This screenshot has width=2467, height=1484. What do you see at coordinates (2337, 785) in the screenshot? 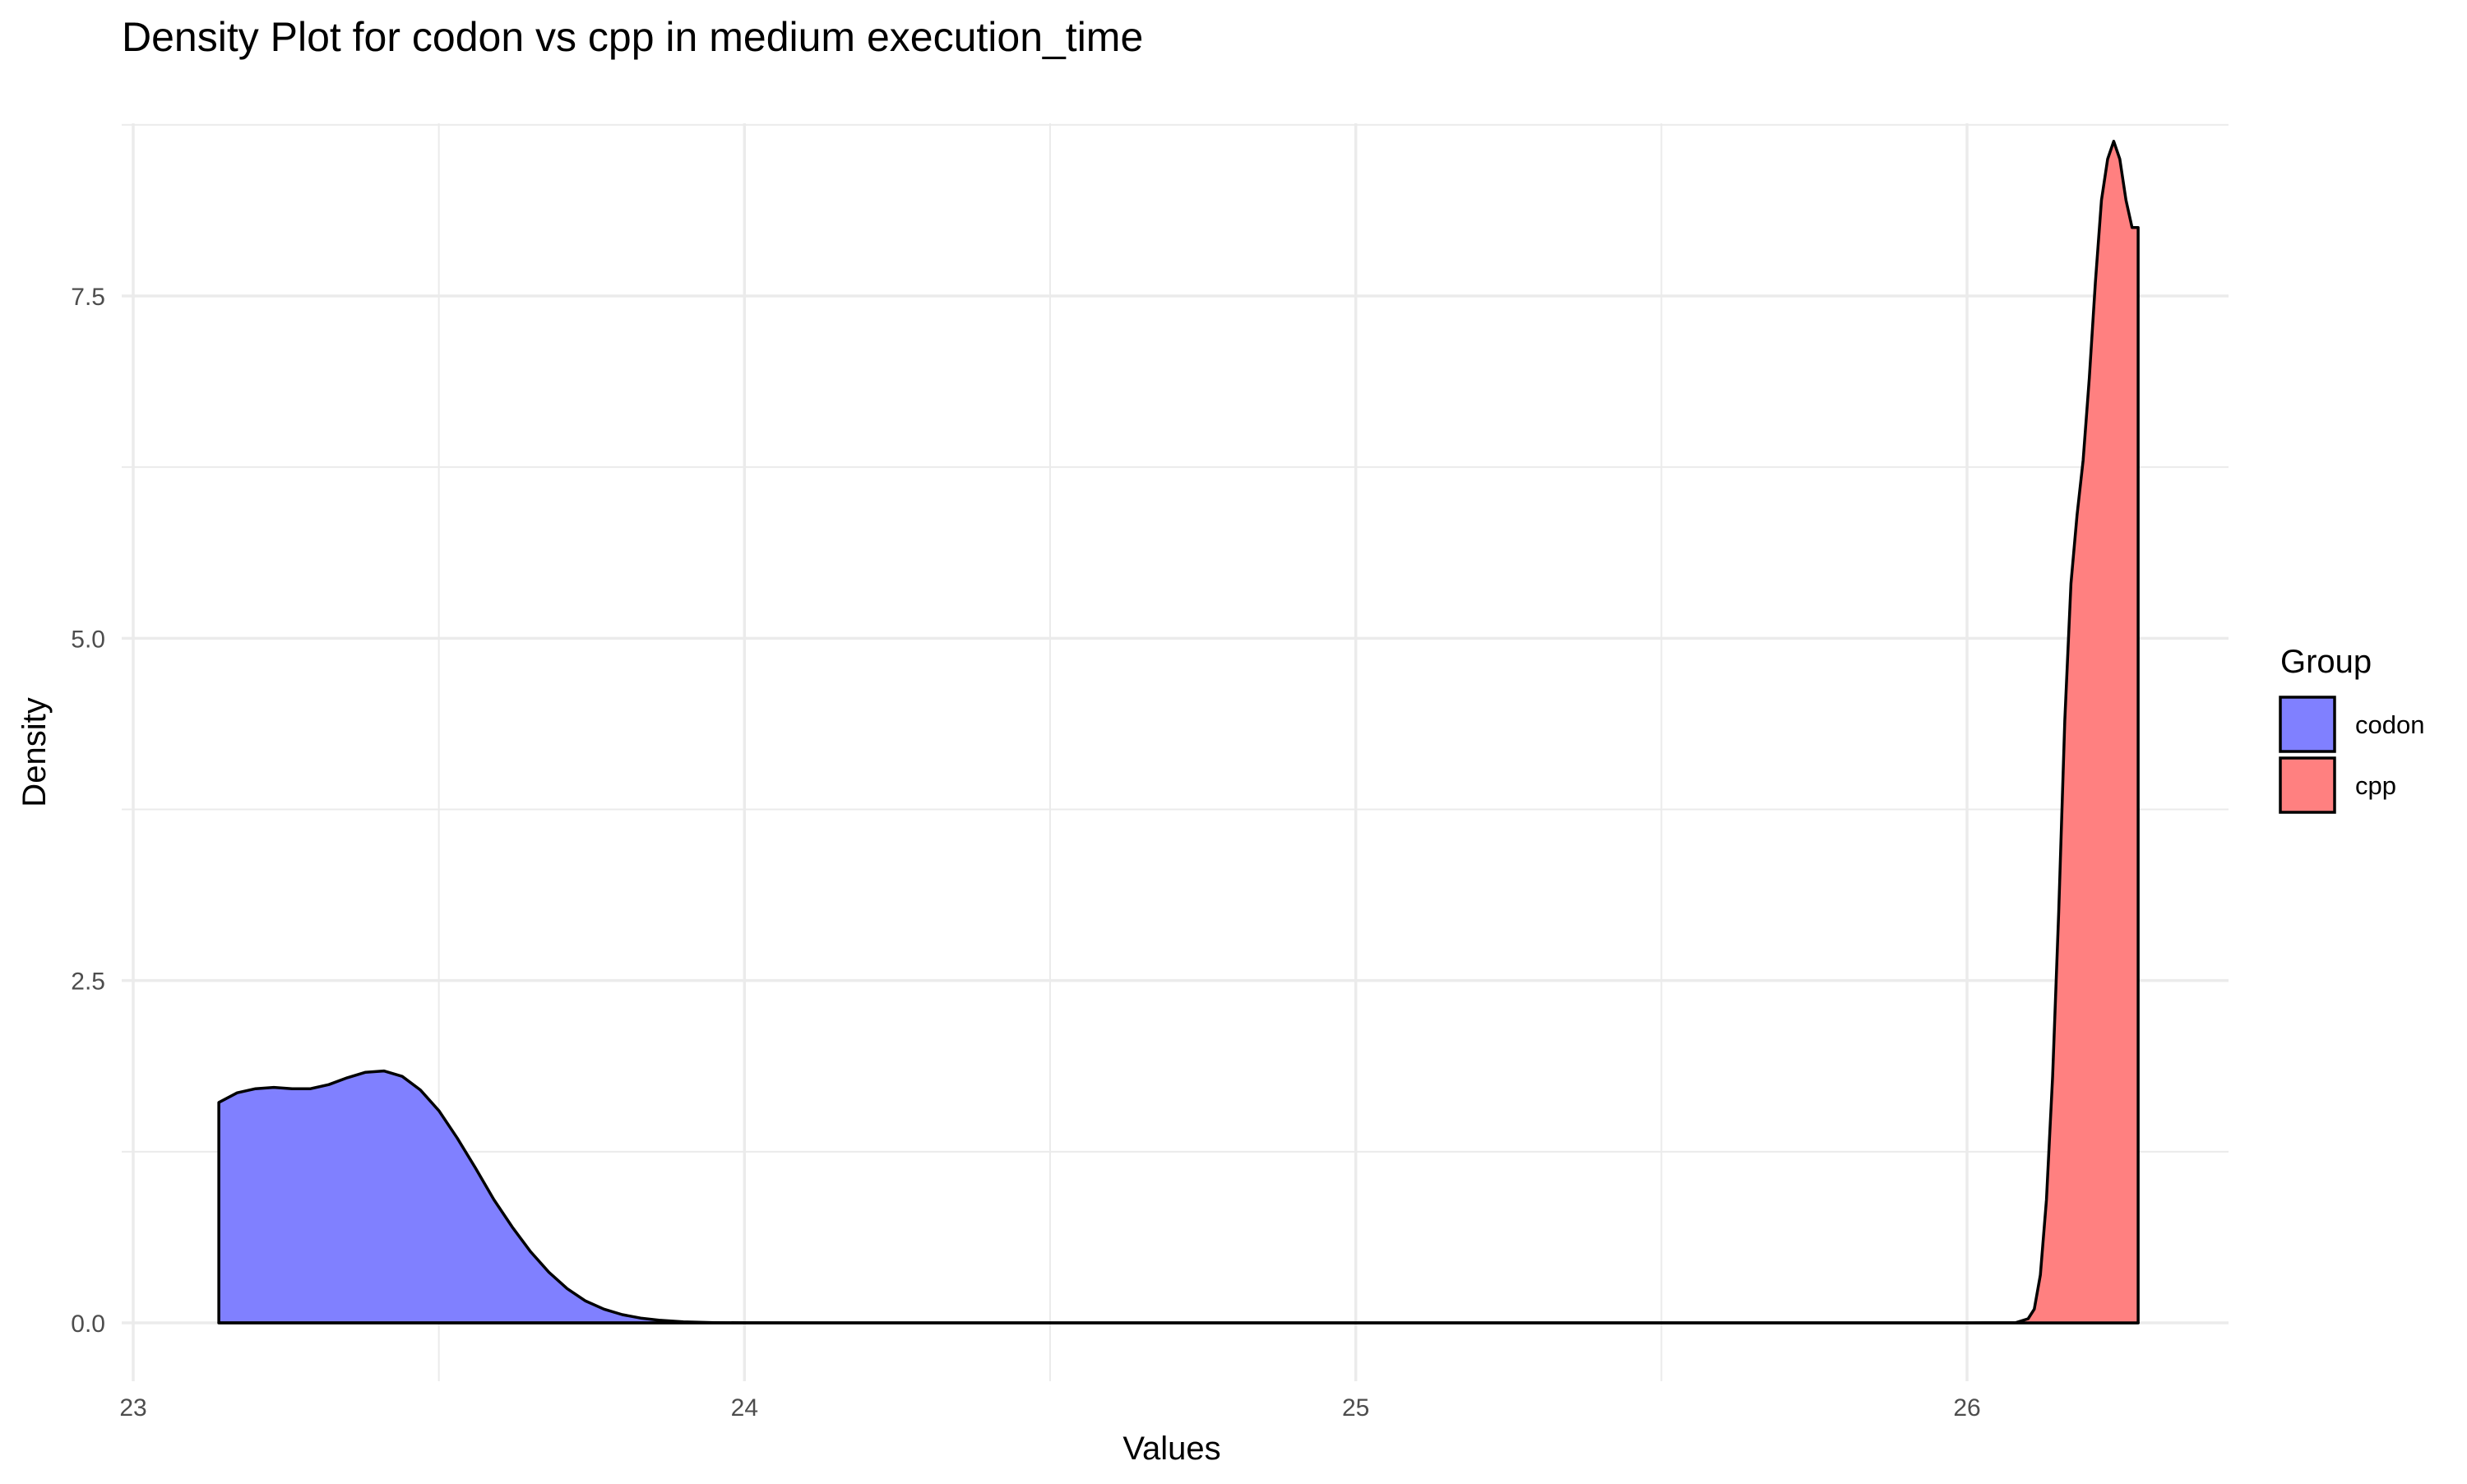
I see `legend-item-cpp: cpp` at bounding box center [2337, 785].